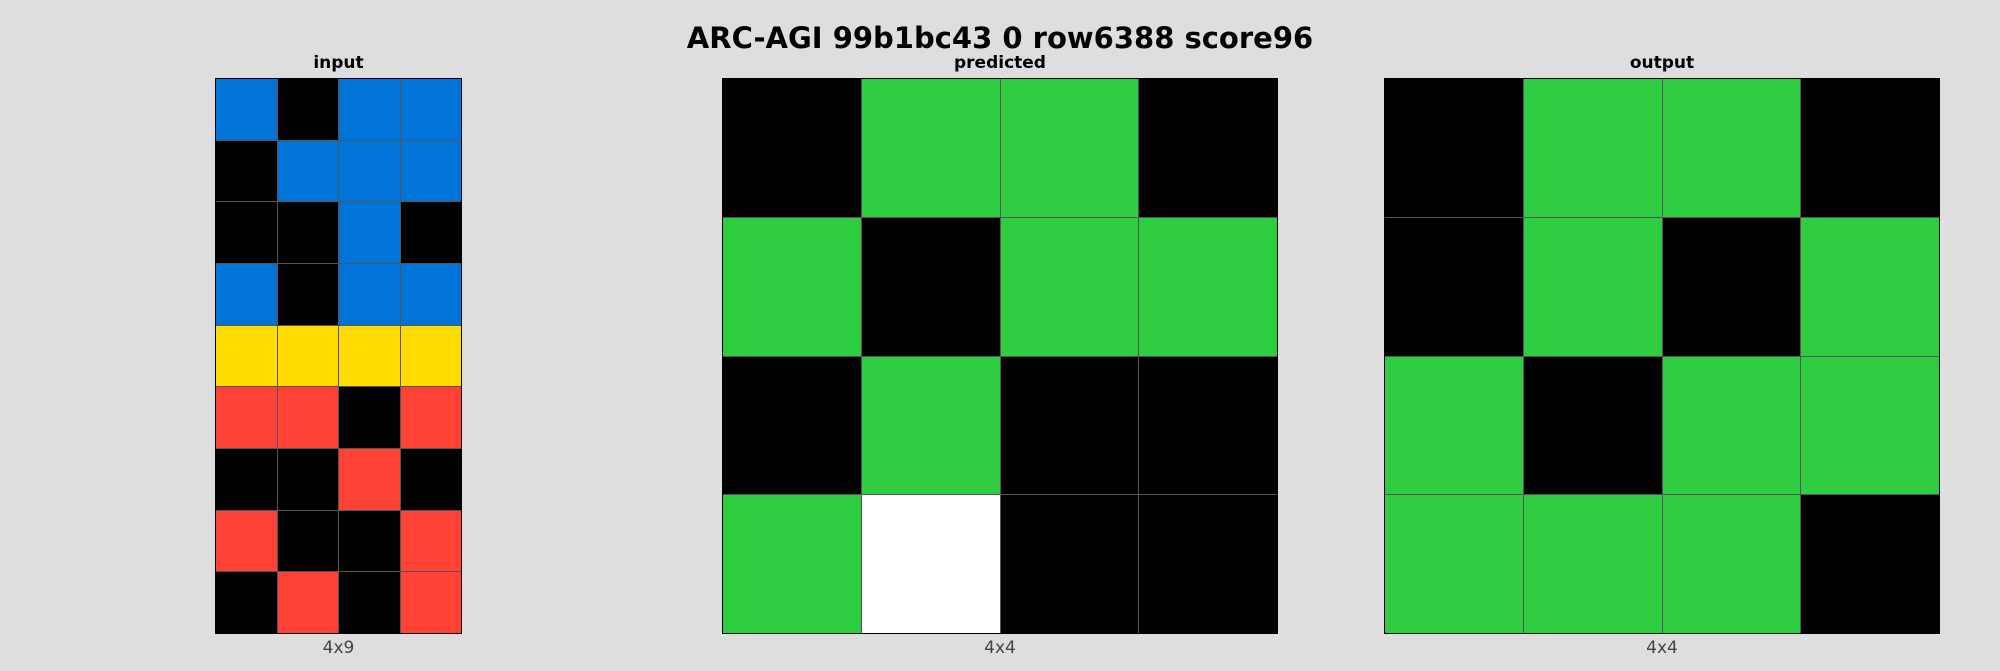 This screenshot has width=2000, height=671. What do you see at coordinates (1454, 286) in the screenshot?
I see `output-cell-r1-c0` at bounding box center [1454, 286].